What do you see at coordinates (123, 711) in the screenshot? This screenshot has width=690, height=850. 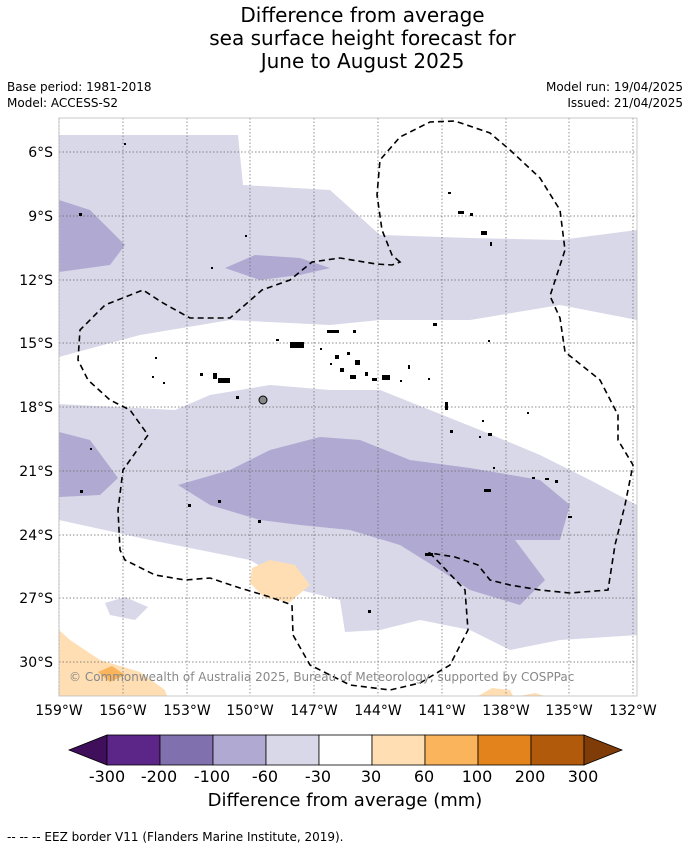 I see `lon-label: 156°W` at bounding box center [123, 711].